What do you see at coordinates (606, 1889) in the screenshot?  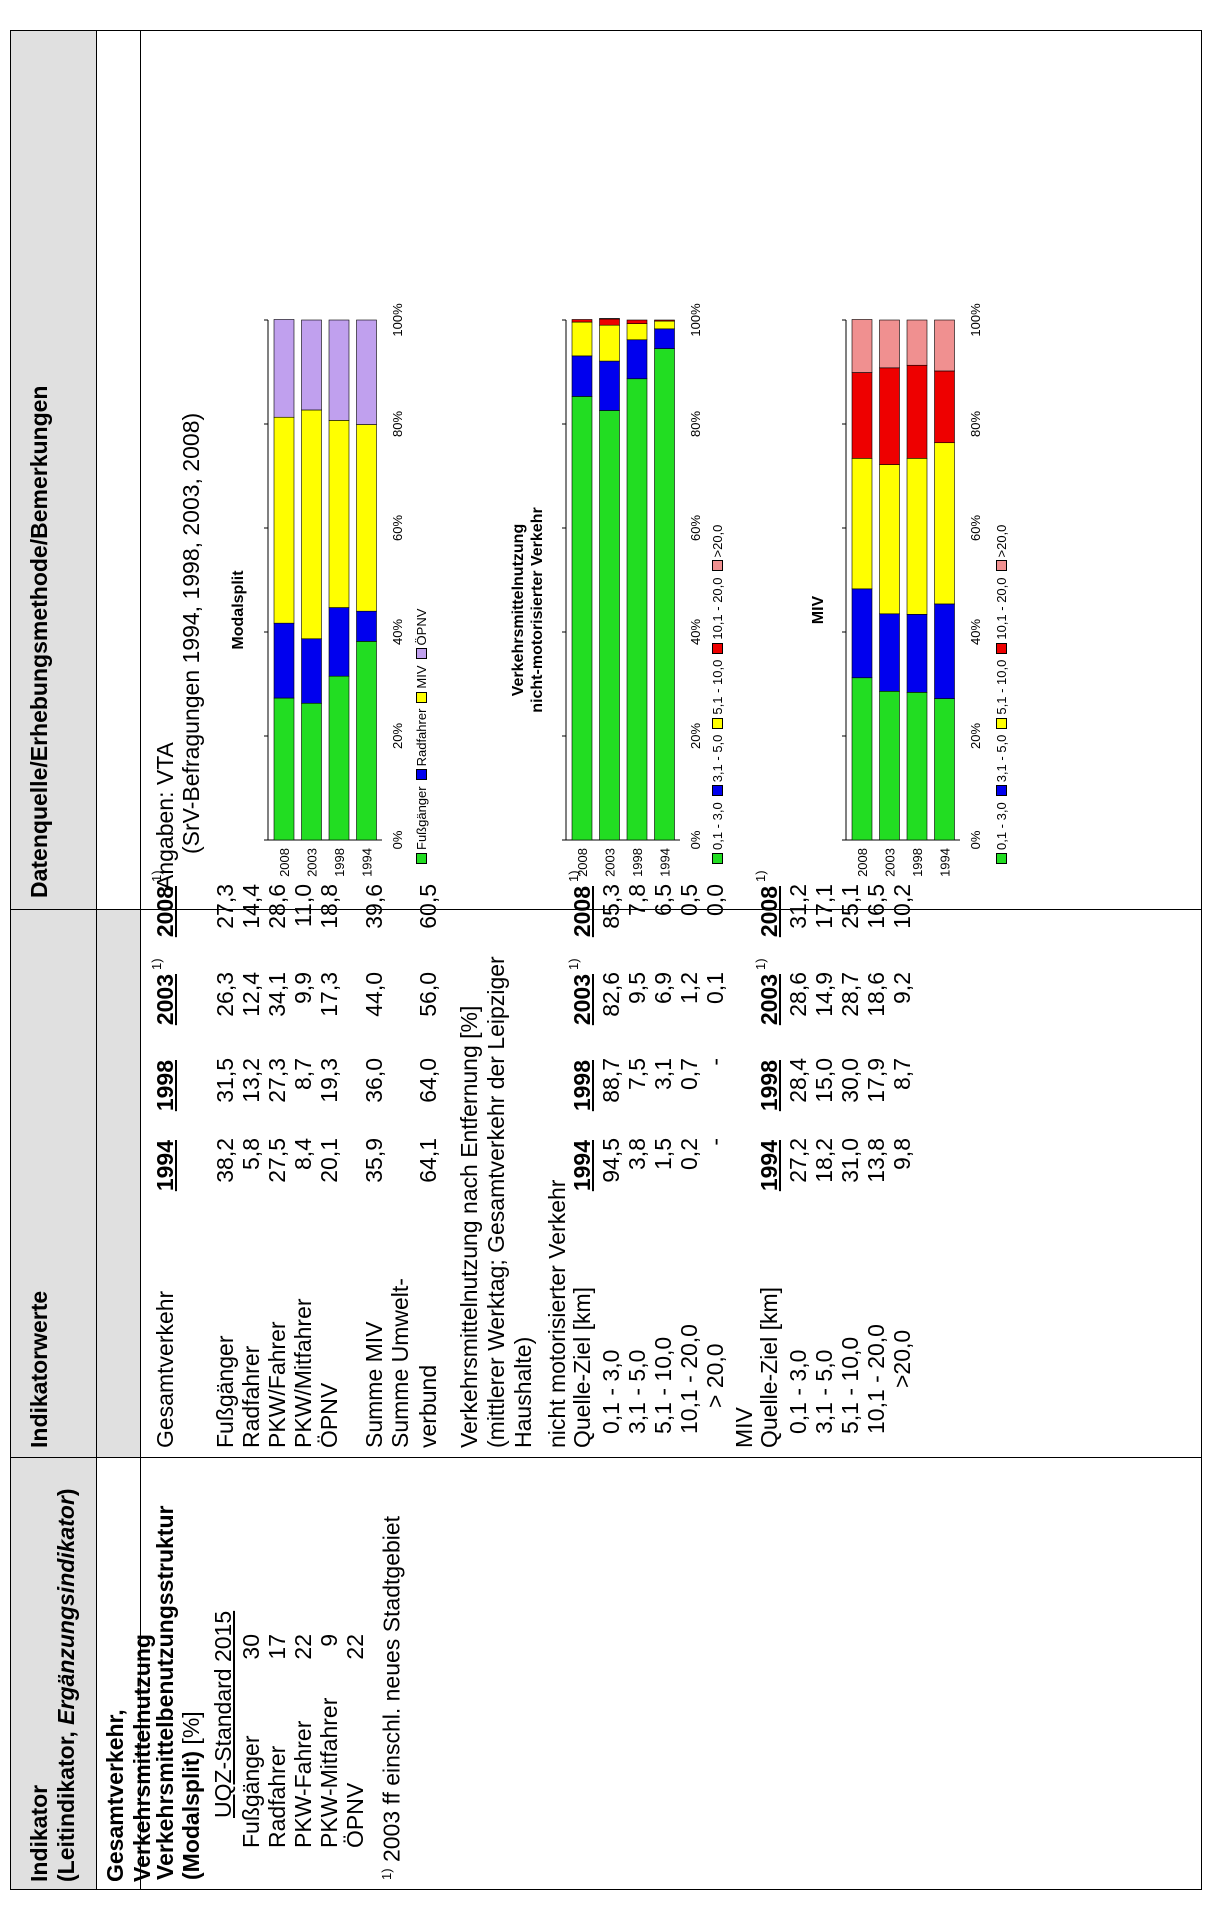 I see `table-border-left` at bounding box center [606, 1889].